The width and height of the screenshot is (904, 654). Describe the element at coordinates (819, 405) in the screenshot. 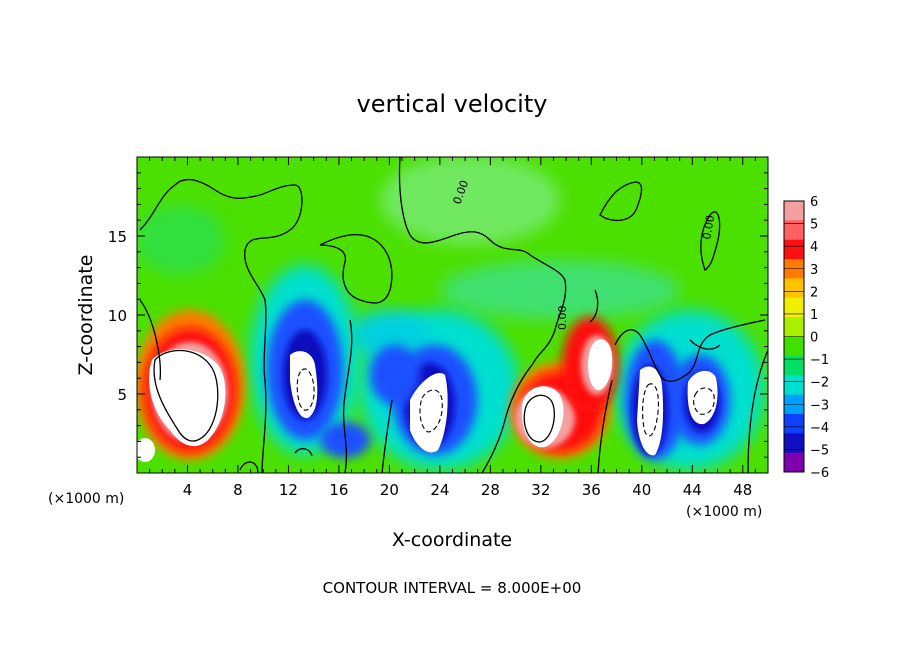

I see `colorbar-tick-label: −3` at that location.